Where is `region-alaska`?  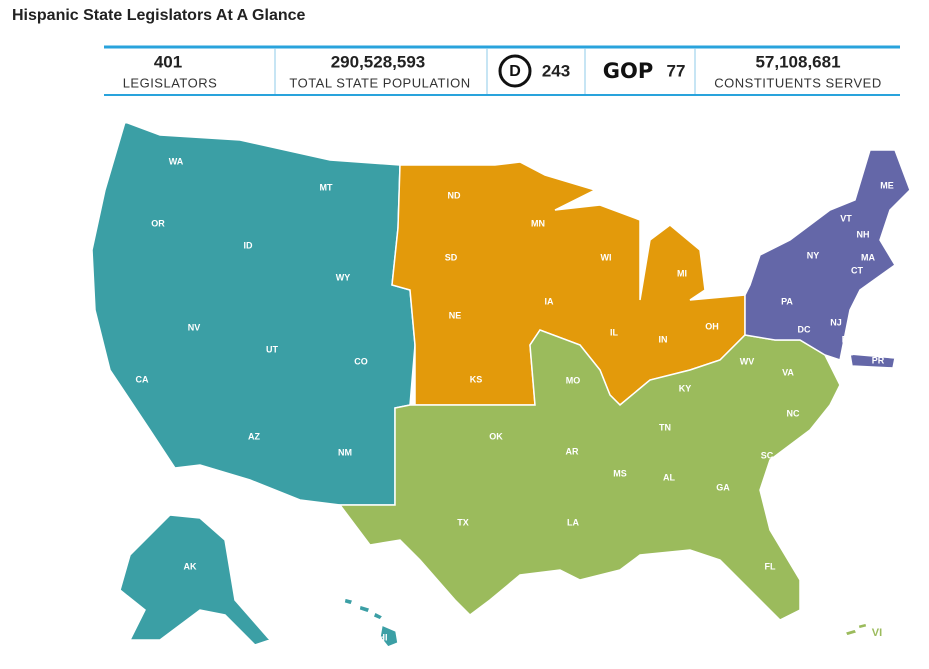
region-alaska is located at coordinates (195, 580).